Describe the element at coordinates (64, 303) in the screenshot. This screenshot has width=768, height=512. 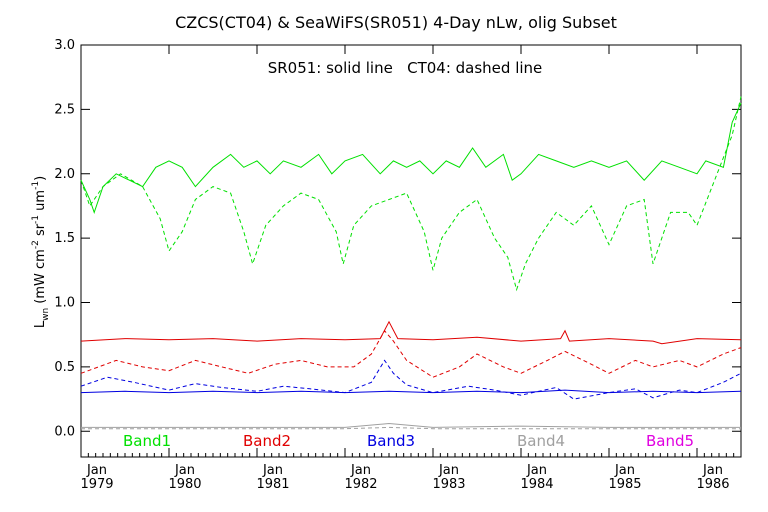
I see `y-tick-label: 1.0` at that location.